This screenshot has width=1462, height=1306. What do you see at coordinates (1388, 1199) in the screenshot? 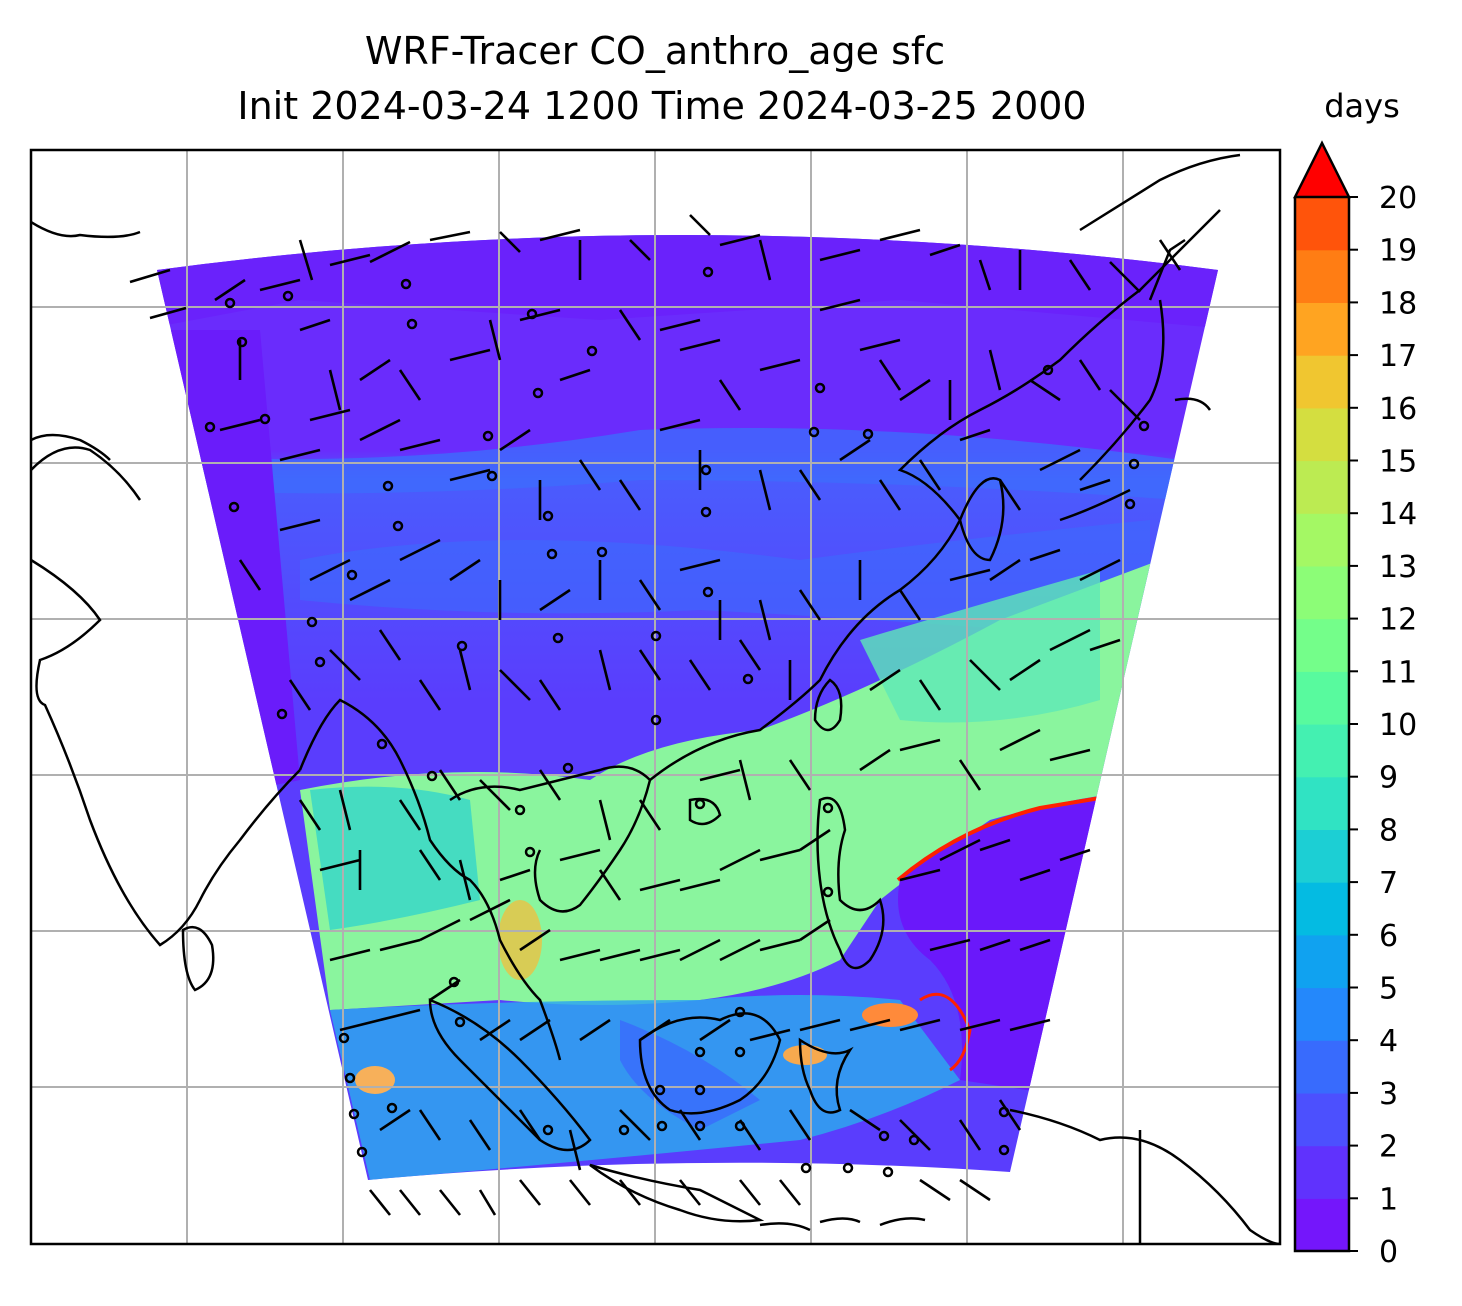
I see `colorbar-tick-label: 1` at bounding box center [1388, 1199].